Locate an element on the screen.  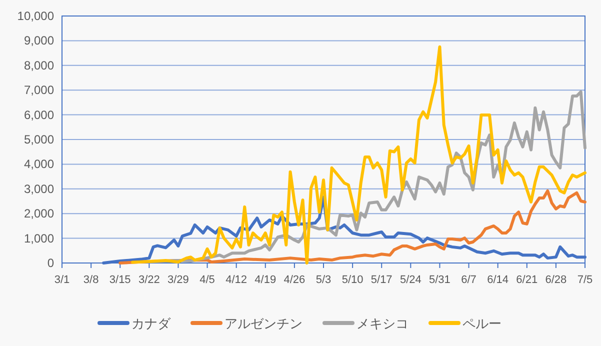
x-tick-label: 4/12 is located at coordinates (237, 280).